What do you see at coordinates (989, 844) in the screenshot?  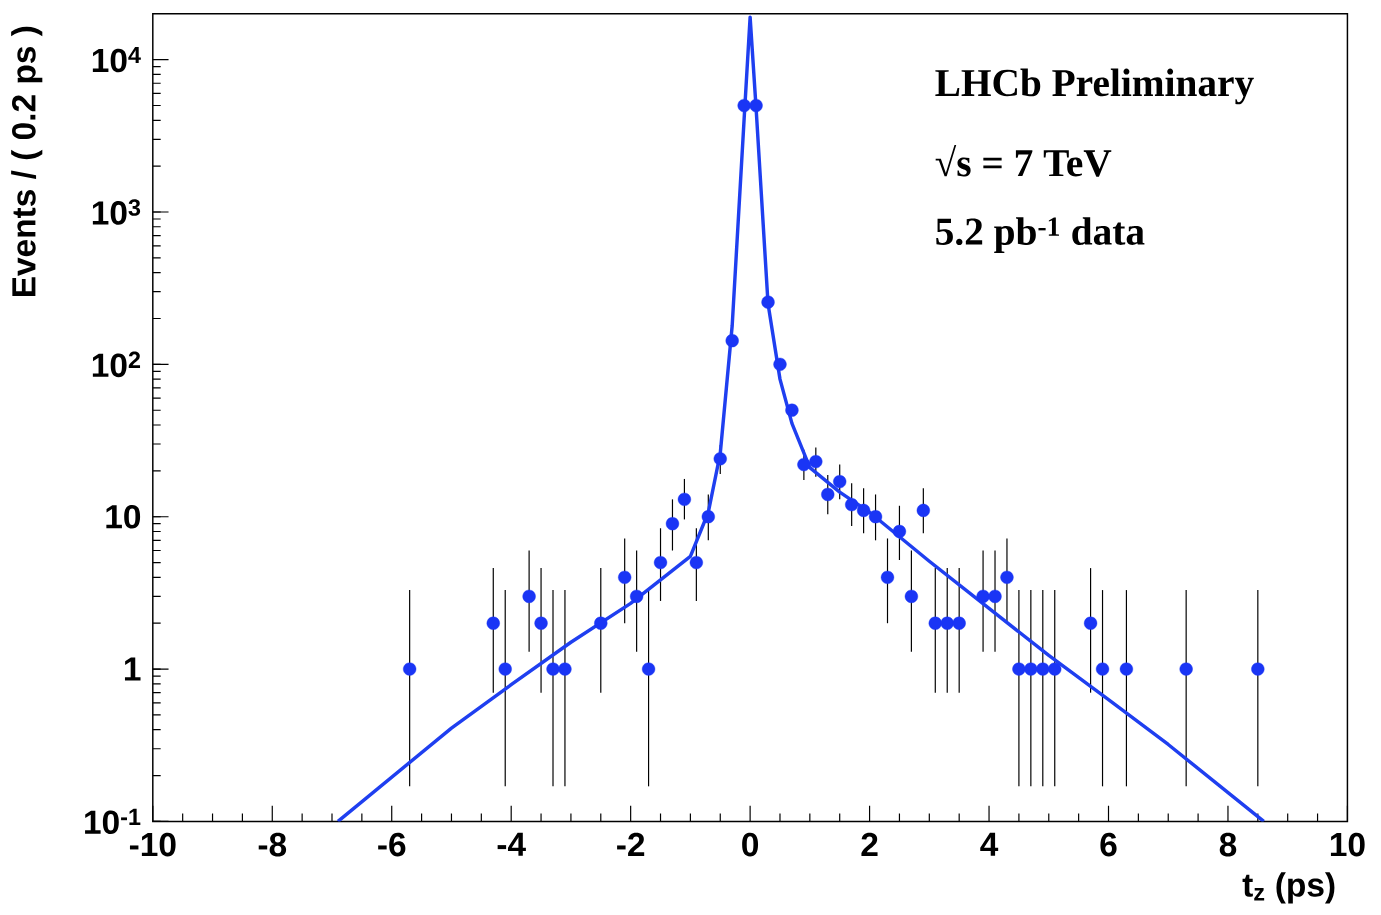 I see `x-tick-label: 4` at bounding box center [989, 844].